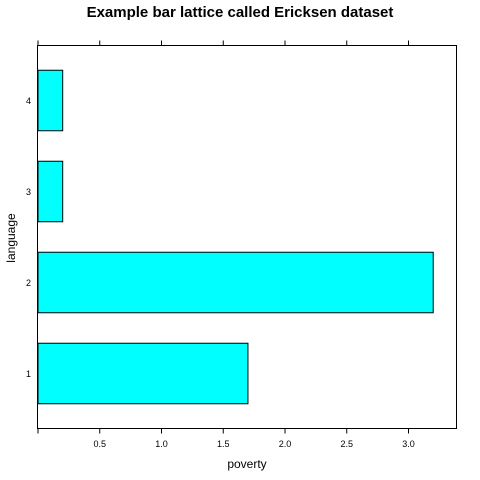 The image size is (480, 480). I want to click on y-tick-label-4: 4, so click(28, 101).